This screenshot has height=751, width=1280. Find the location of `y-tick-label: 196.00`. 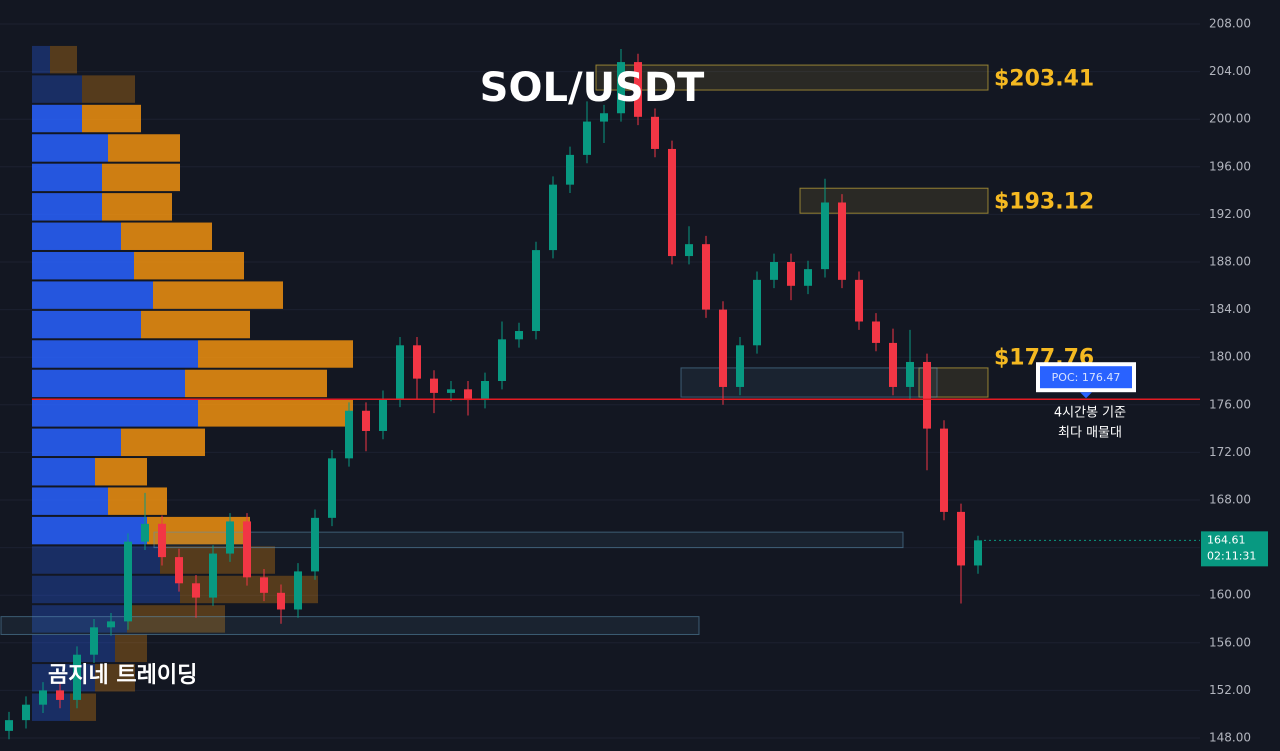

y-tick-label: 196.00 is located at coordinates (1230, 166).